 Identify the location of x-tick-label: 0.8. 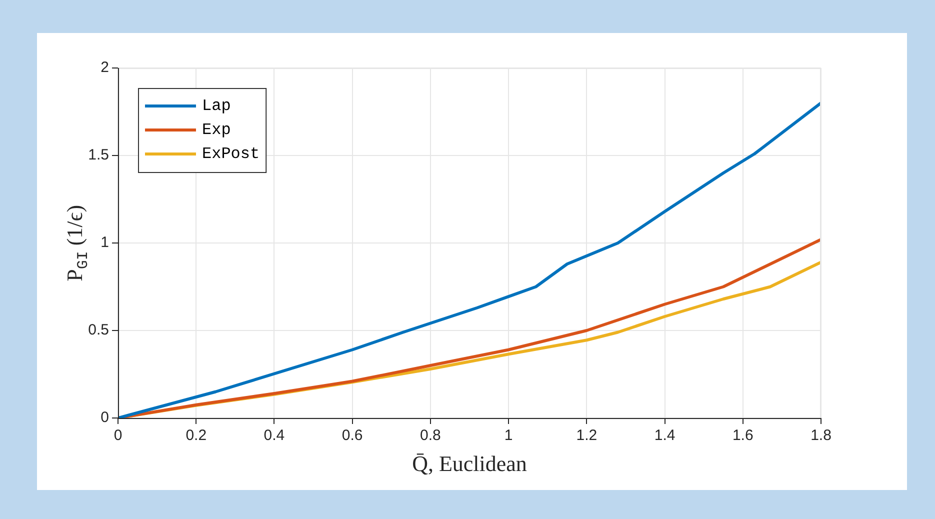
(430, 435).